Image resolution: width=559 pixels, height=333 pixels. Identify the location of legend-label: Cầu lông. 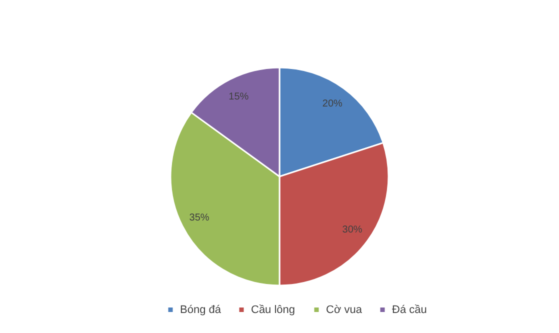
(273, 310).